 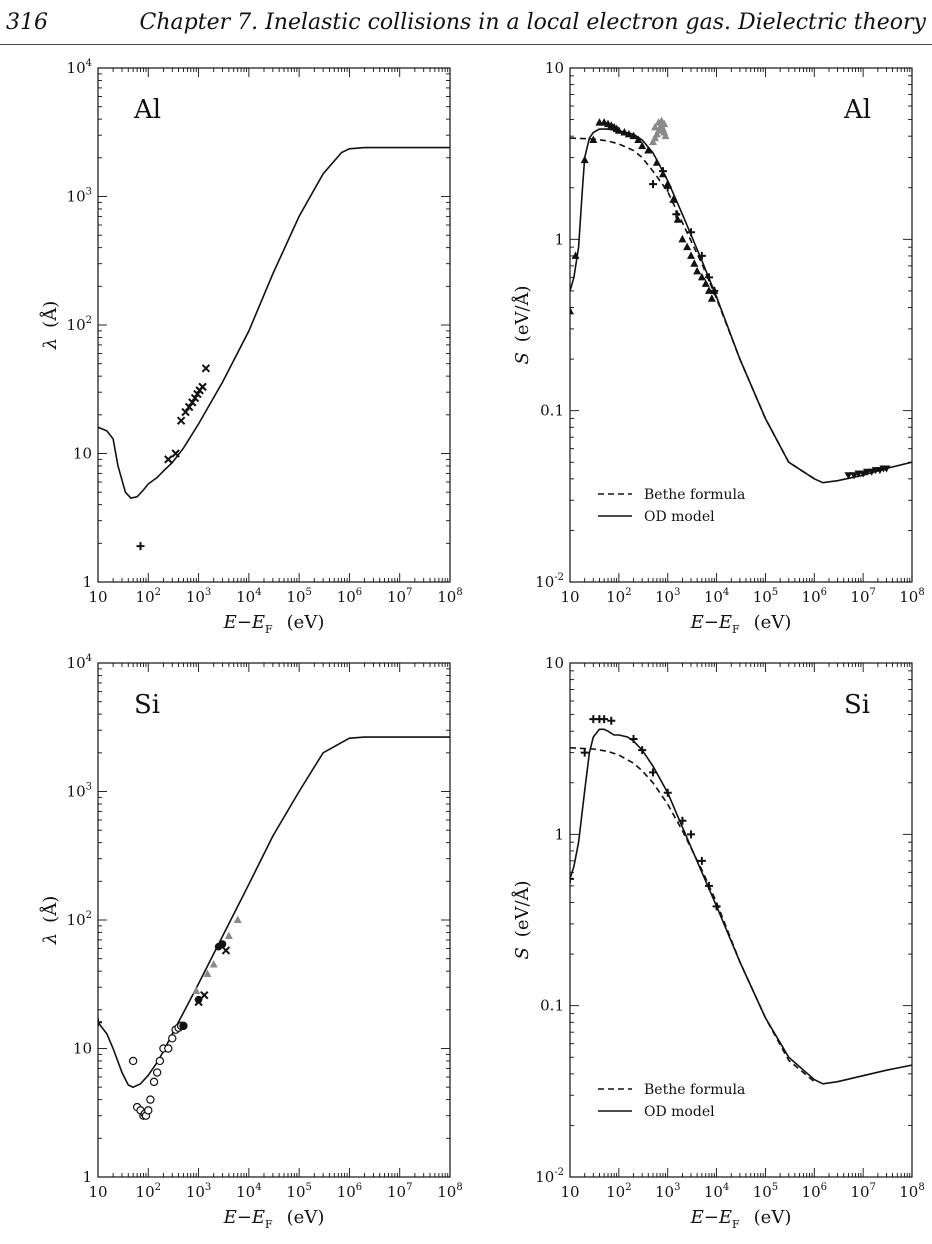 I want to click on material-label: Al, so click(x=147, y=110).